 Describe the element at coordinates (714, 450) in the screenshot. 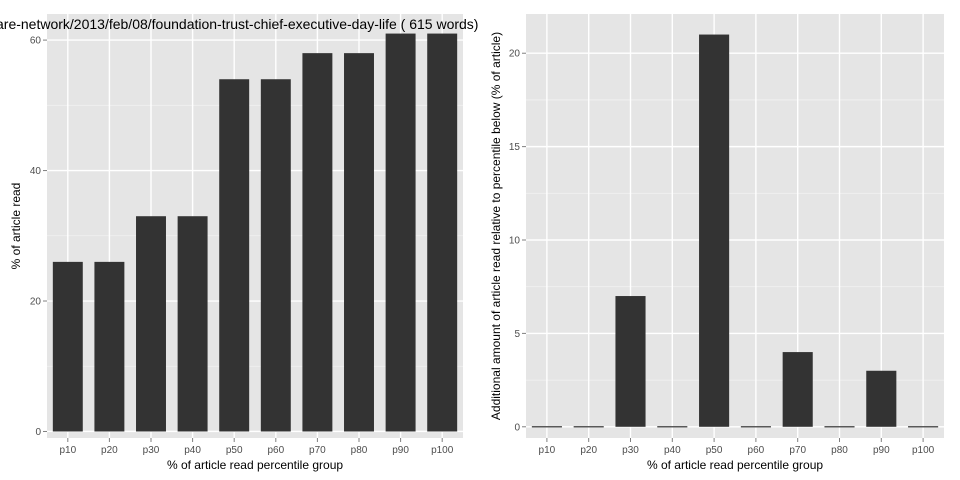

I see `right-x-tick-label-p50: p50` at that location.